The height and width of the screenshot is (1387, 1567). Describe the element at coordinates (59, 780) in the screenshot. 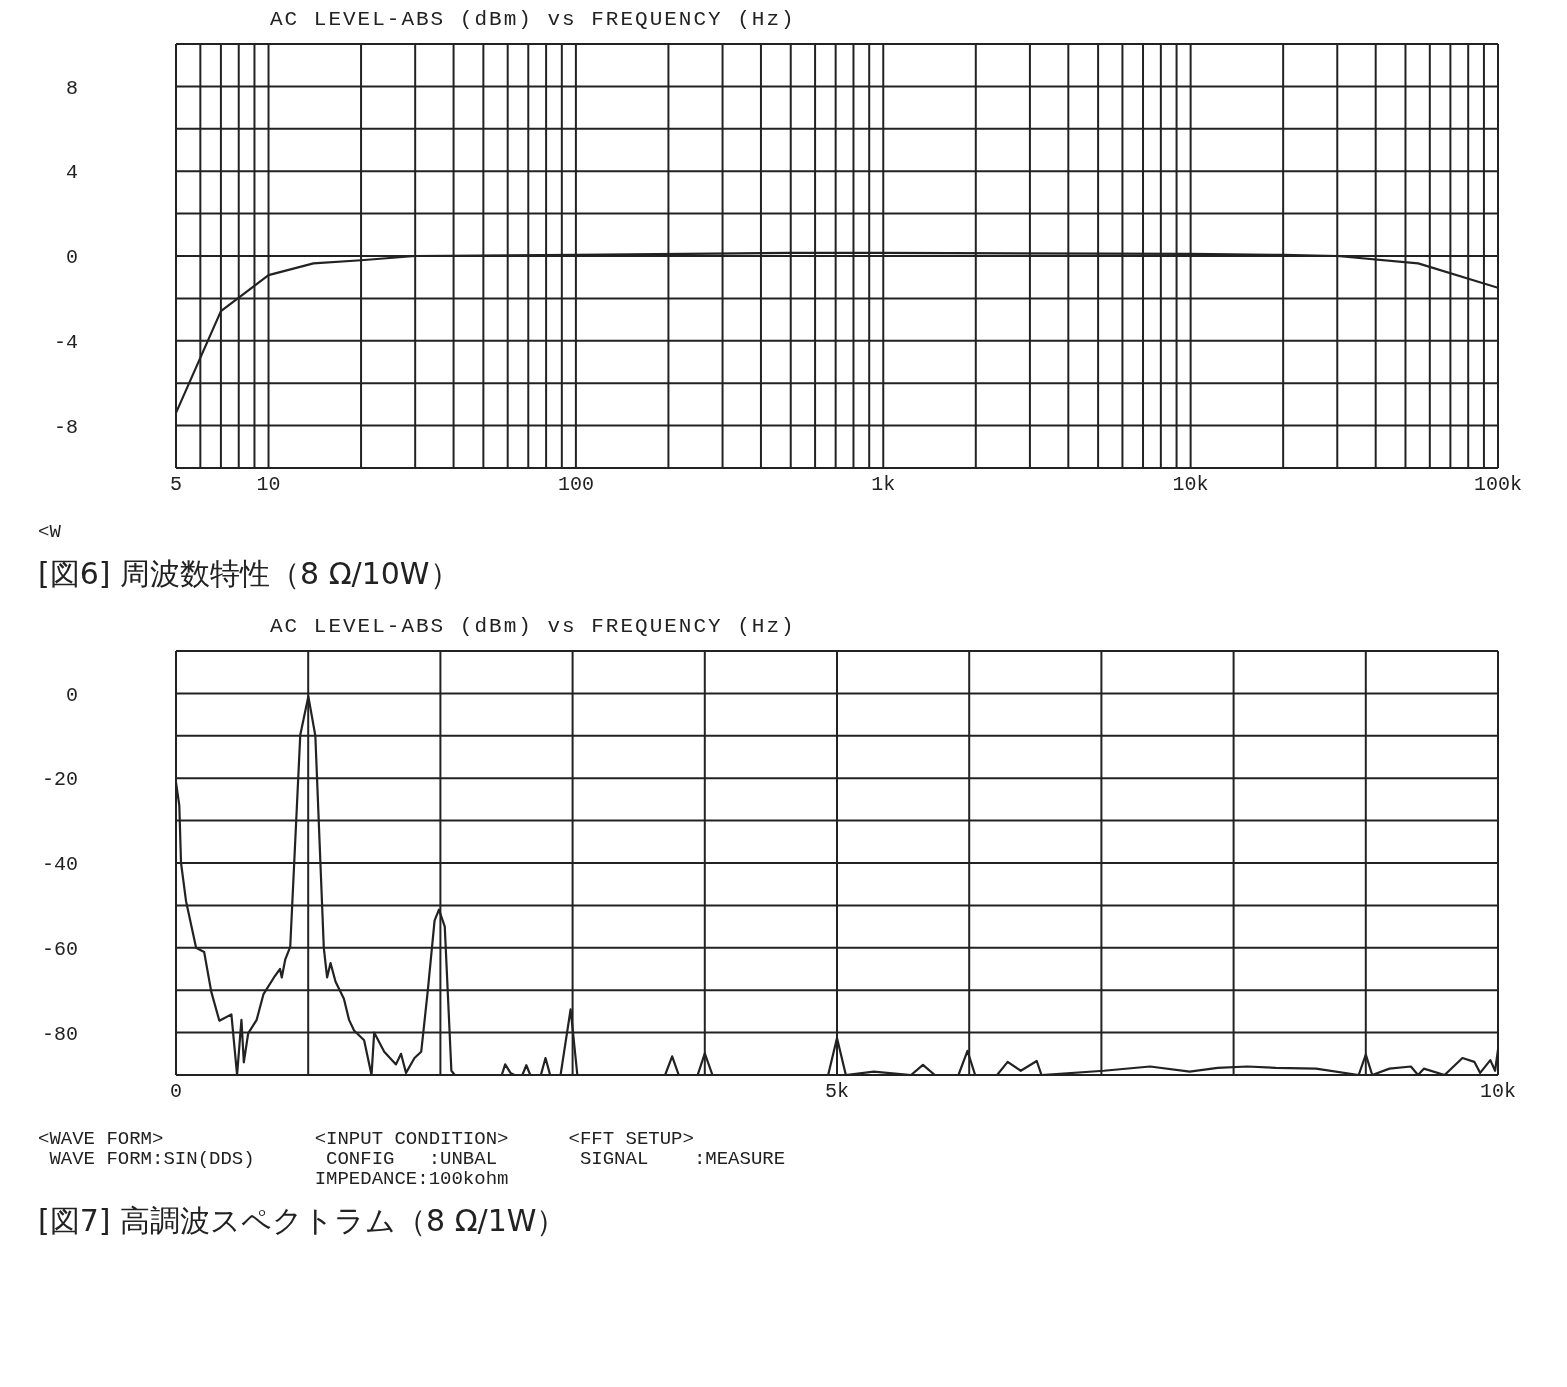

I see `y-tick-label: -20` at that location.